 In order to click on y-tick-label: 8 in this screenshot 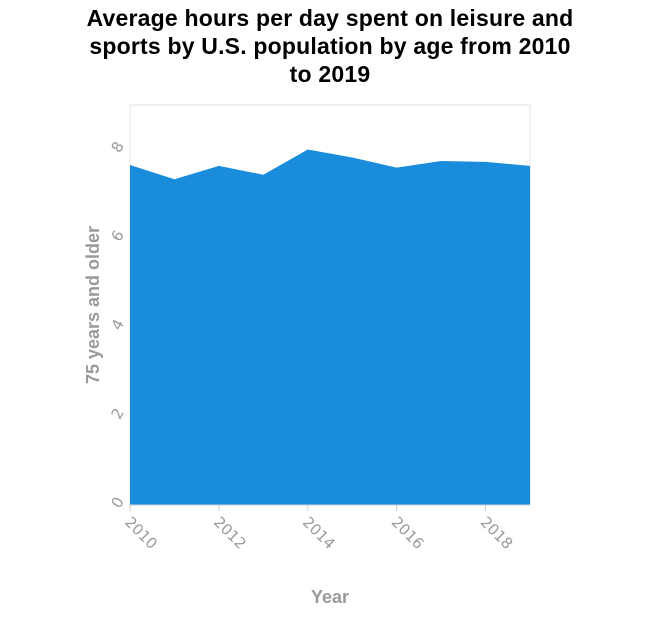, I will do `click(117, 146)`.